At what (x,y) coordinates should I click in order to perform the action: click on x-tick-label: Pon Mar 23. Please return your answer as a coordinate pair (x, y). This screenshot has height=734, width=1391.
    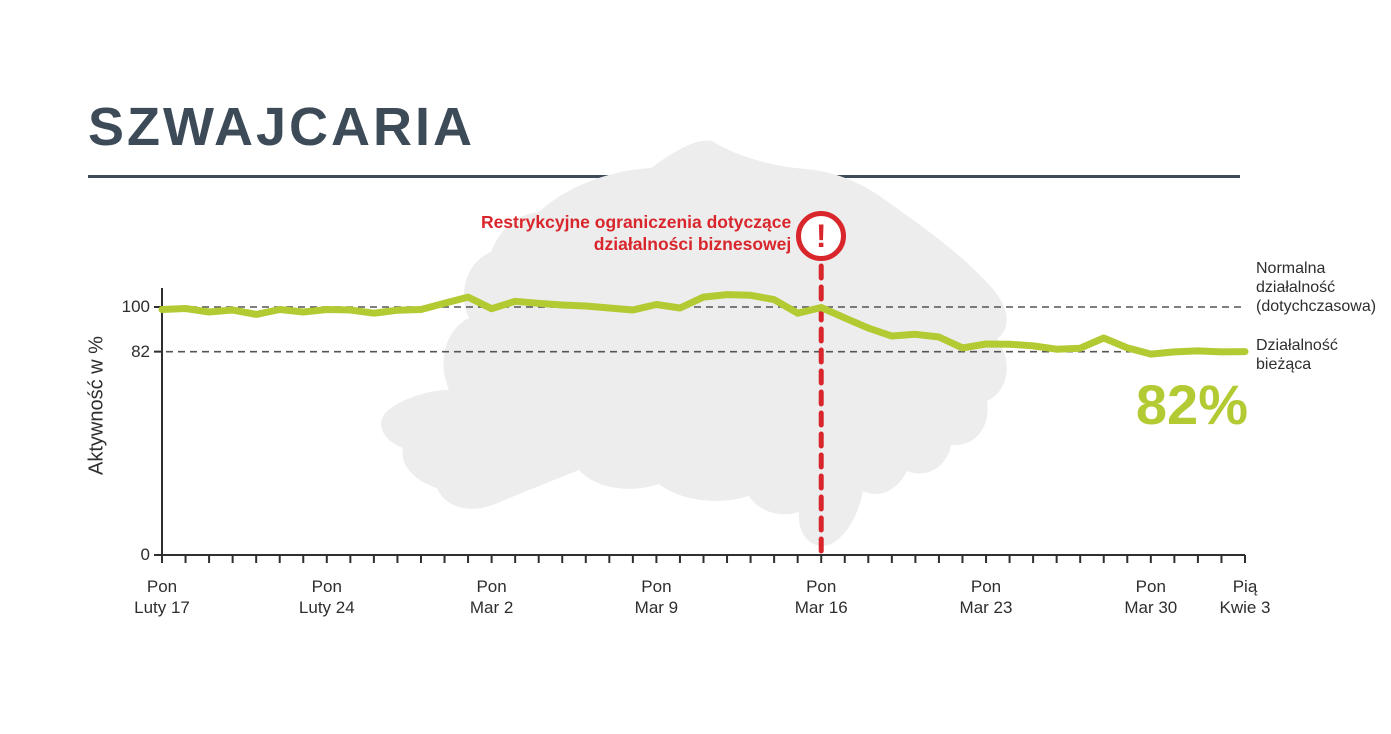
    Looking at the image, I should click on (986, 597).